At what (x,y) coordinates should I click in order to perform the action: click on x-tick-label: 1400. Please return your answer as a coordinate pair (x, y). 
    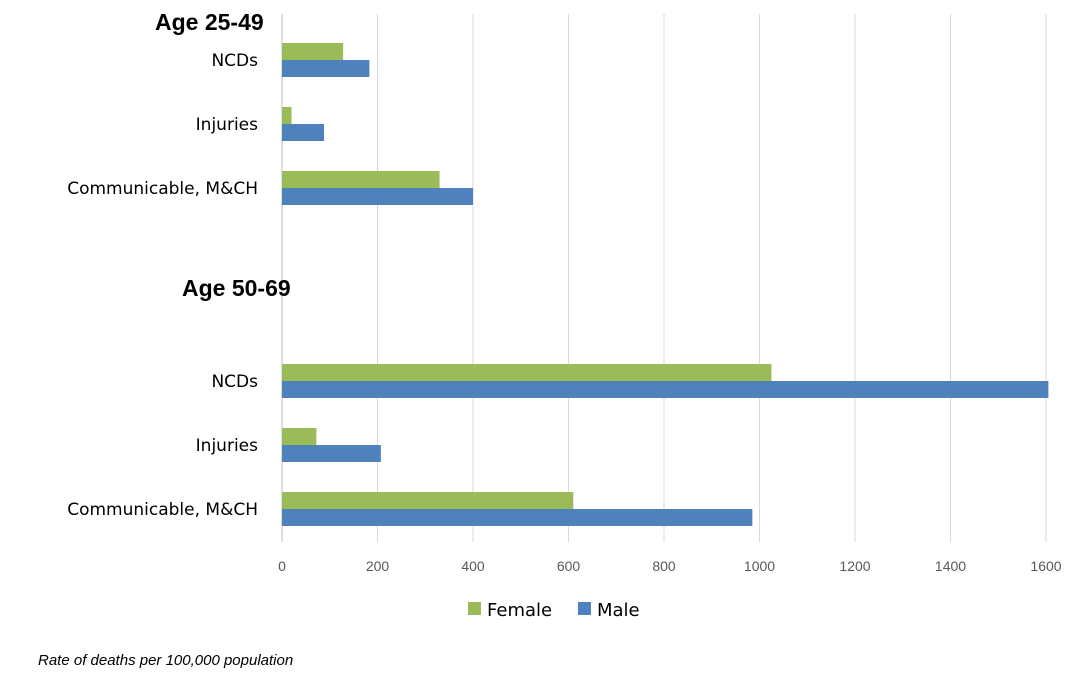
    Looking at the image, I should click on (950, 566).